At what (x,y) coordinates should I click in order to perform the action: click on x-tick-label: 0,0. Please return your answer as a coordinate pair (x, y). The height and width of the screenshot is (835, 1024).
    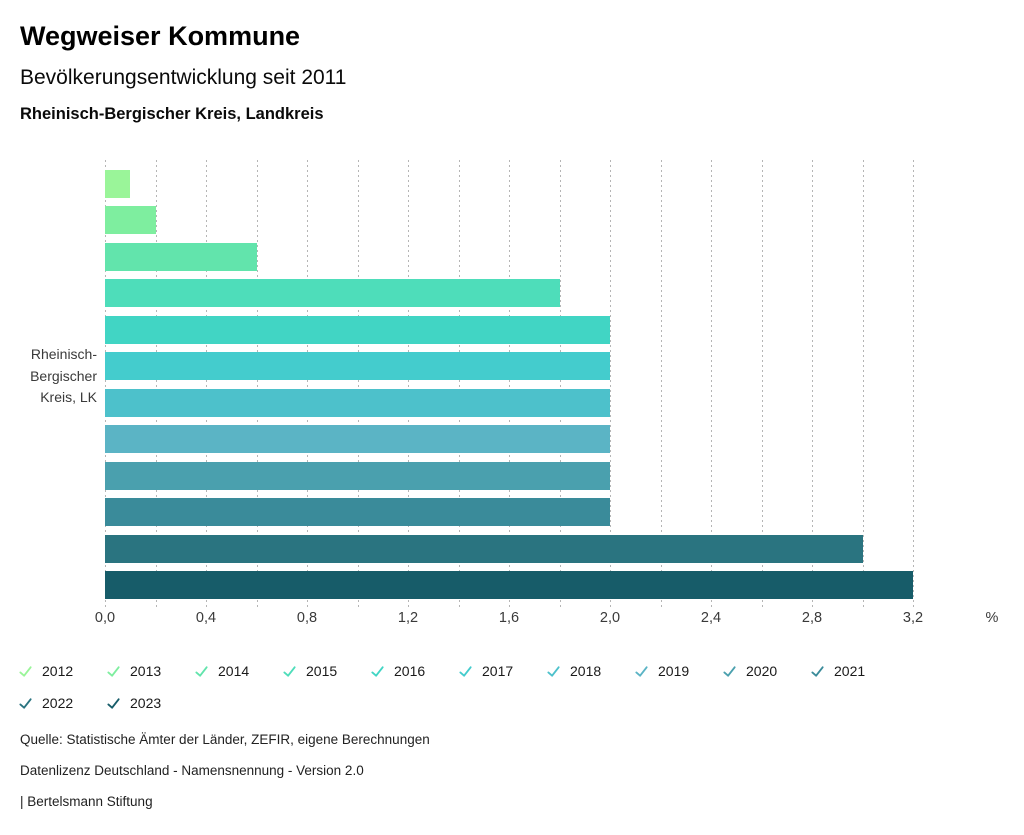
    Looking at the image, I should click on (105, 618).